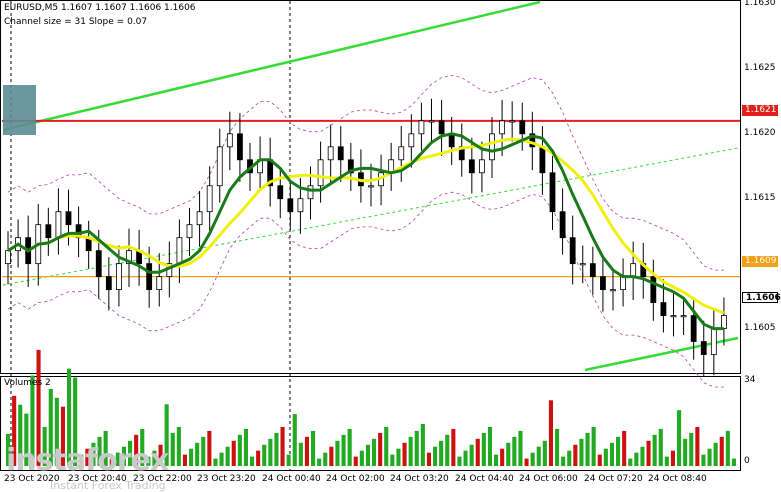 The image size is (781, 492). I want to click on y-tick-label: 1.1630, so click(760, 4).